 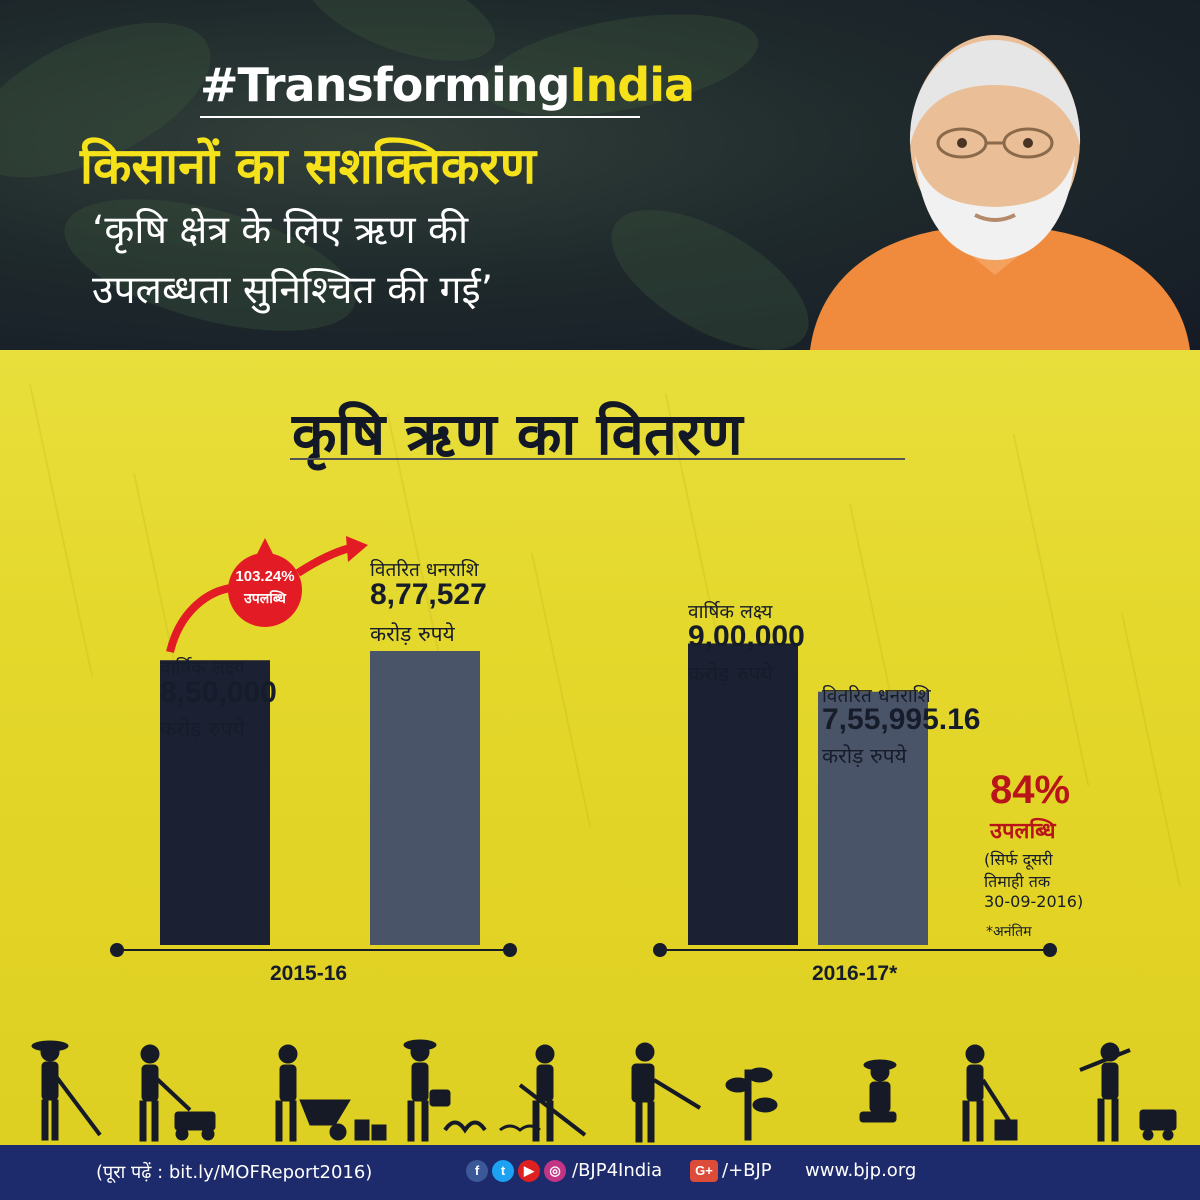 What do you see at coordinates (1030, 790) in the screenshot?
I see `achievement-percent-2016-17: 84%` at bounding box center [1030, 790].